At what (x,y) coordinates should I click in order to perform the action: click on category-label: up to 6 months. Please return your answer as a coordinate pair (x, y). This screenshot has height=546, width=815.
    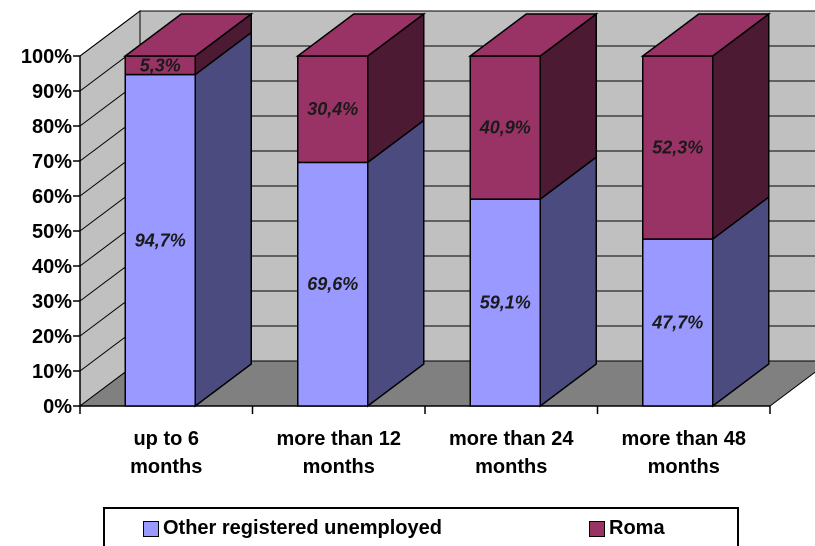
    Looking at the image, I should click on (166, 453).